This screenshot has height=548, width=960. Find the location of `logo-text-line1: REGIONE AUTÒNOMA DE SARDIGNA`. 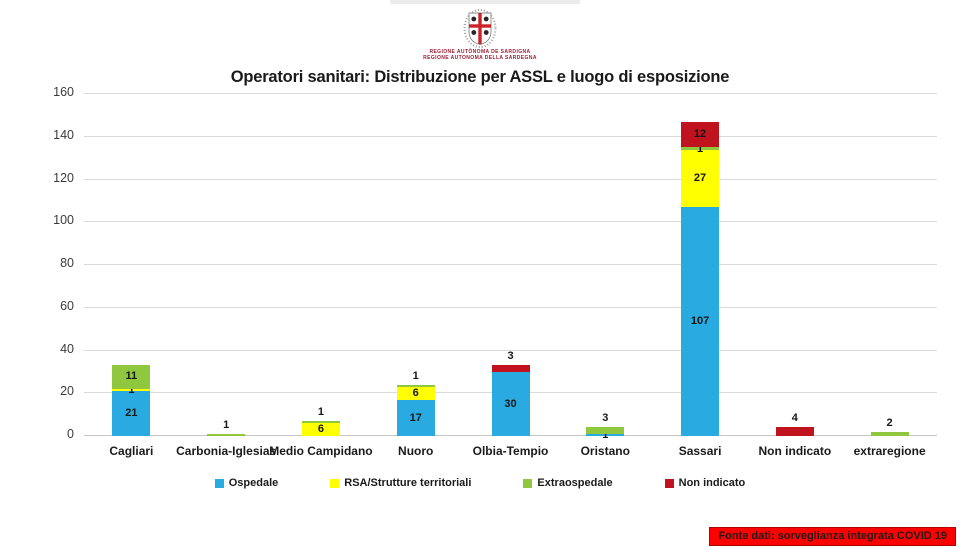

logo-text-line1: REGIONE AUTÒNOMA DE SARDIGNA is located at coordinates (480, 52).